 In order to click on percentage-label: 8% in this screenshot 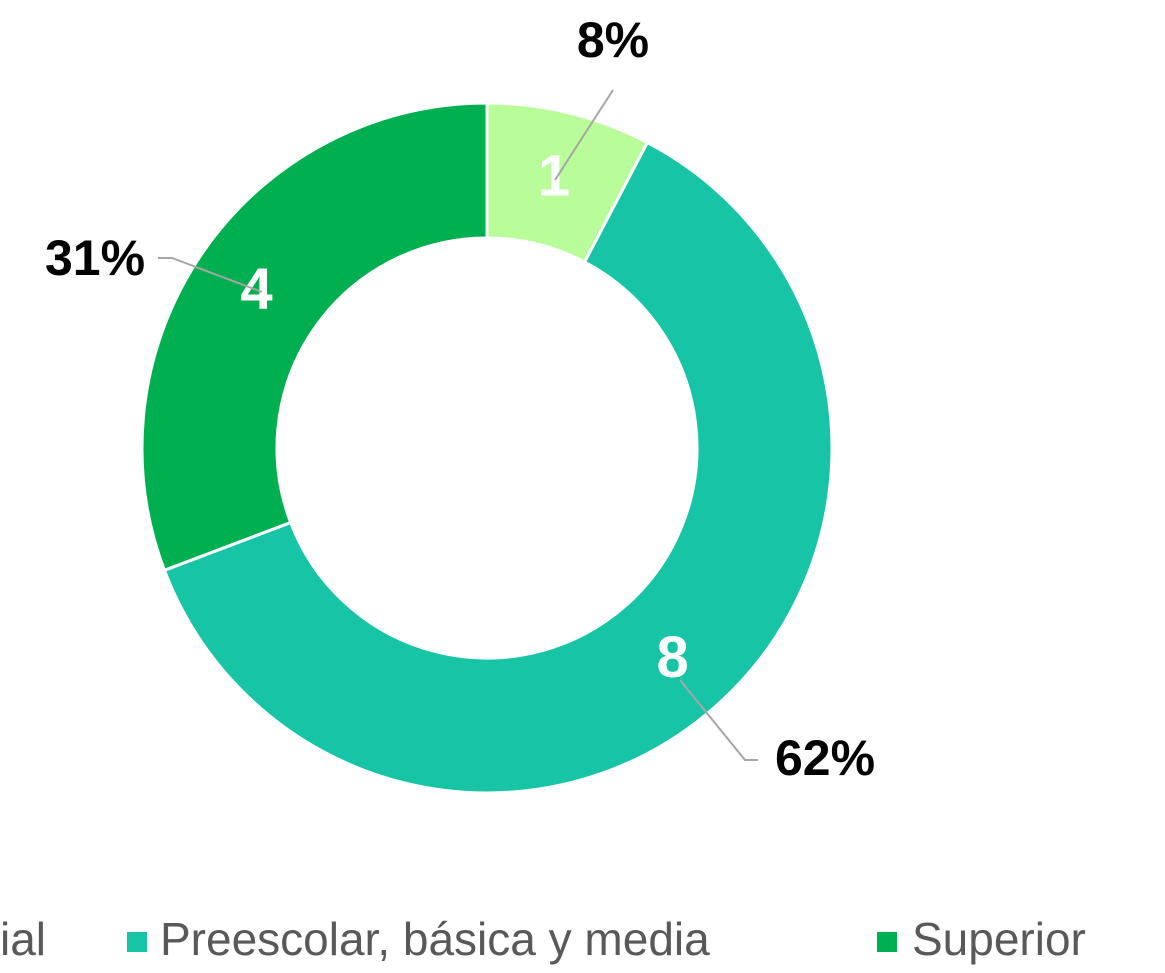, I will do `click(613, 40)`.